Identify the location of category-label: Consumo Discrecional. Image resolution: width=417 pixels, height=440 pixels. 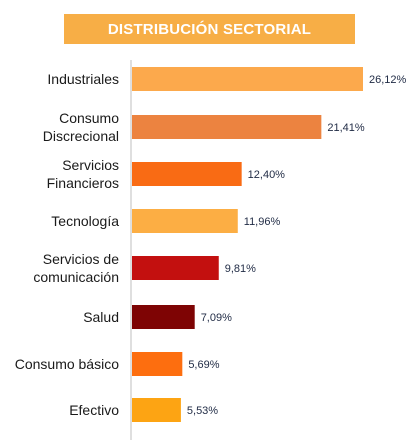
(81, 127).